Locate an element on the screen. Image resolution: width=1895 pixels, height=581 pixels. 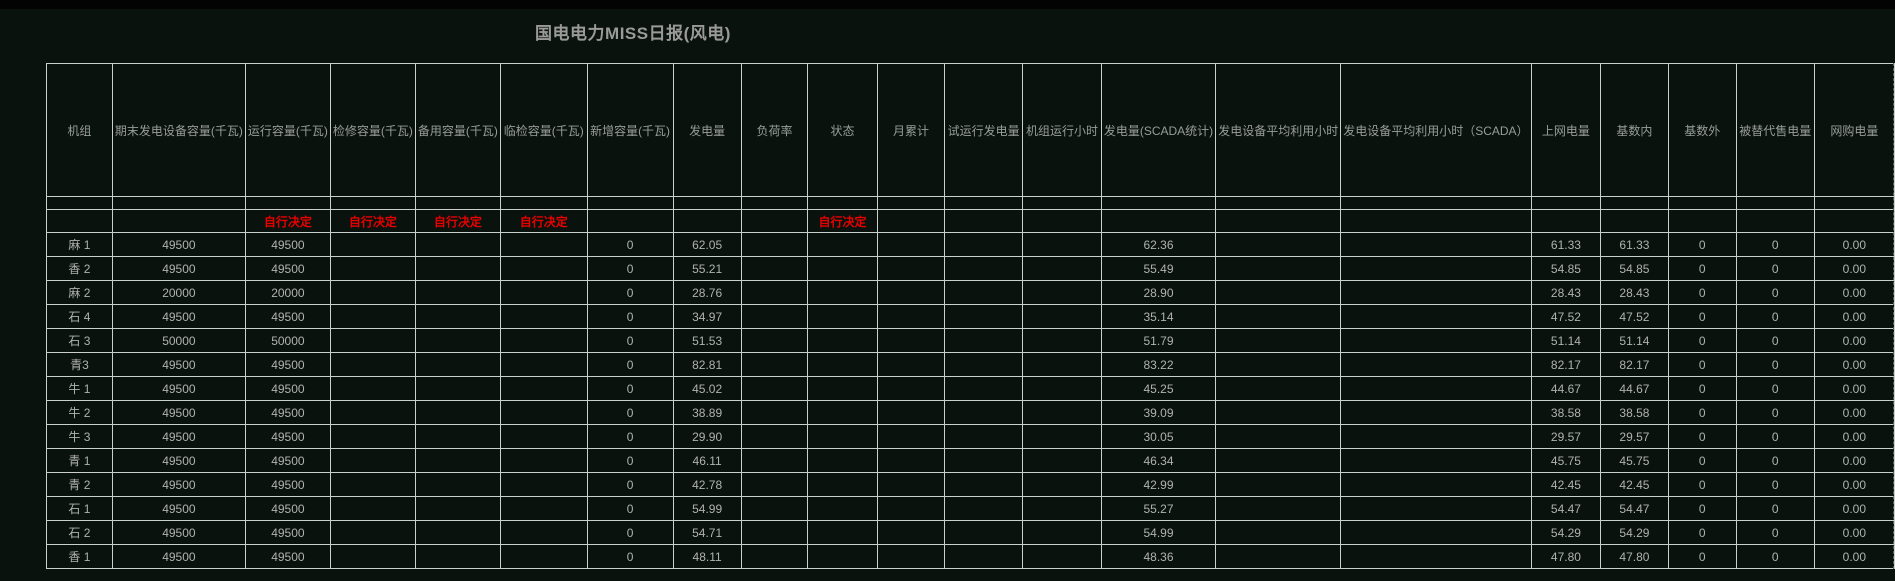
unit-name-cell: 石 1 is located at coordinates (79, 508).